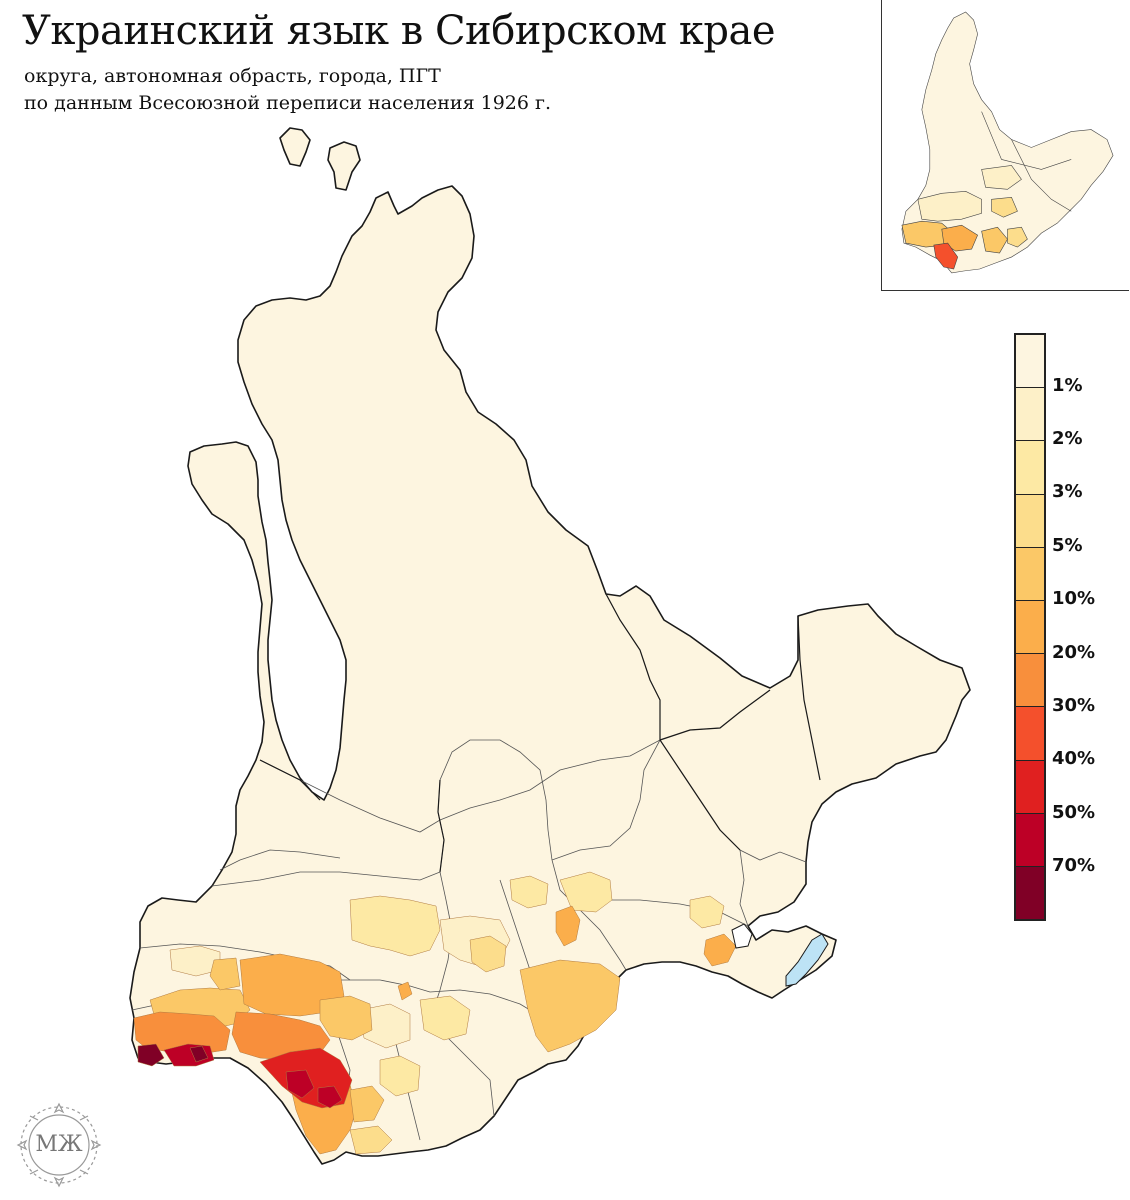 This screenshot has height=1200, width=1130. What do you see at coordinates (1074, 598) in the screenshot?
I see `legend-label-10: 10%` at bounding box center [1074, 598].